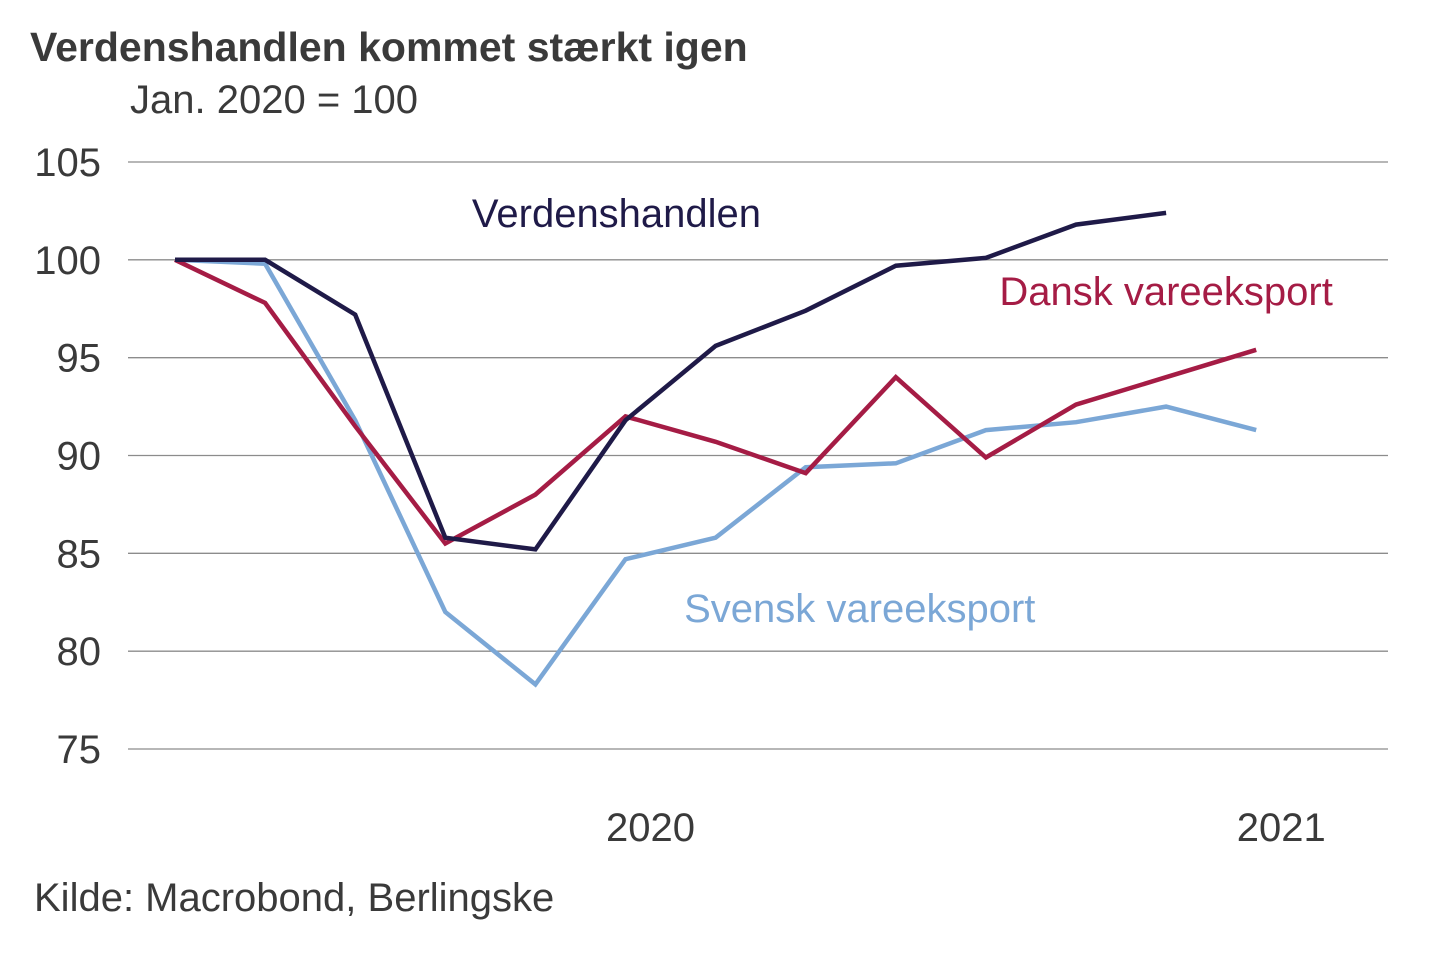  Describe the element at coordinates (67, 261) in the screenshot. I see `y-tick-label-100: 100` at that location.